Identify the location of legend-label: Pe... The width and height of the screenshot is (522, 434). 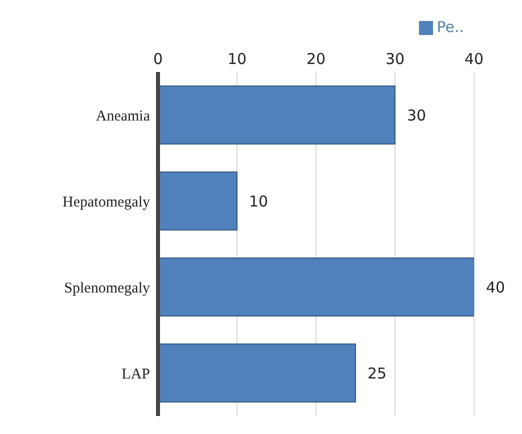
(450, 27).